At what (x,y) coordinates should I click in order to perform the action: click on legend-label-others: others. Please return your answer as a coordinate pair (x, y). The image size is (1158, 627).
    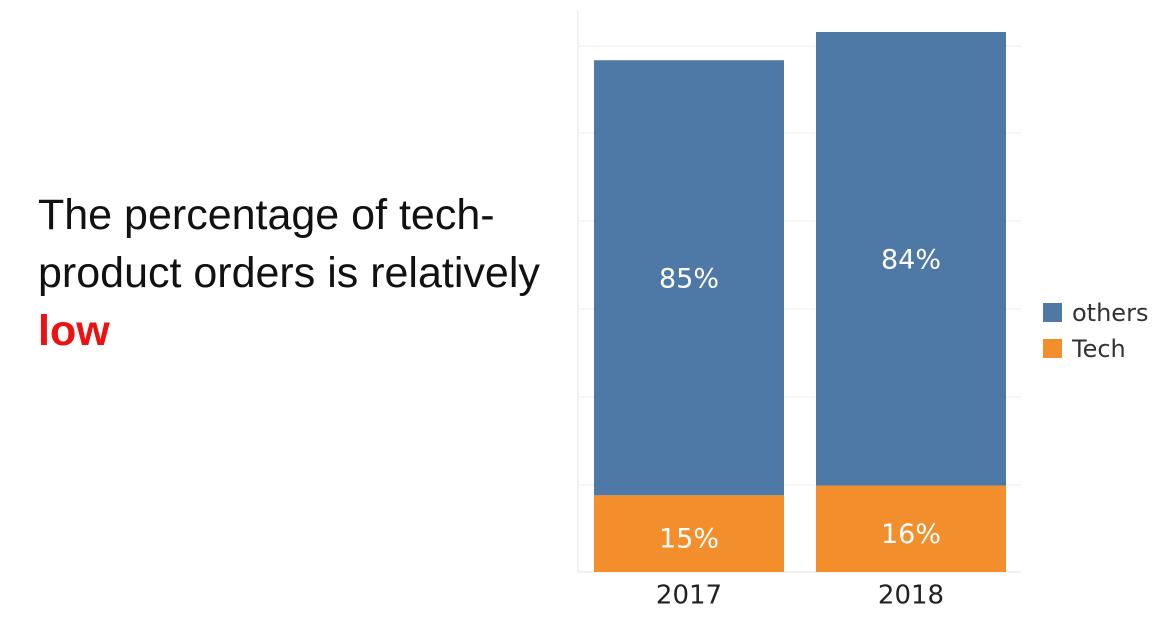
    Looking at the image, I should click on (1110, 313).